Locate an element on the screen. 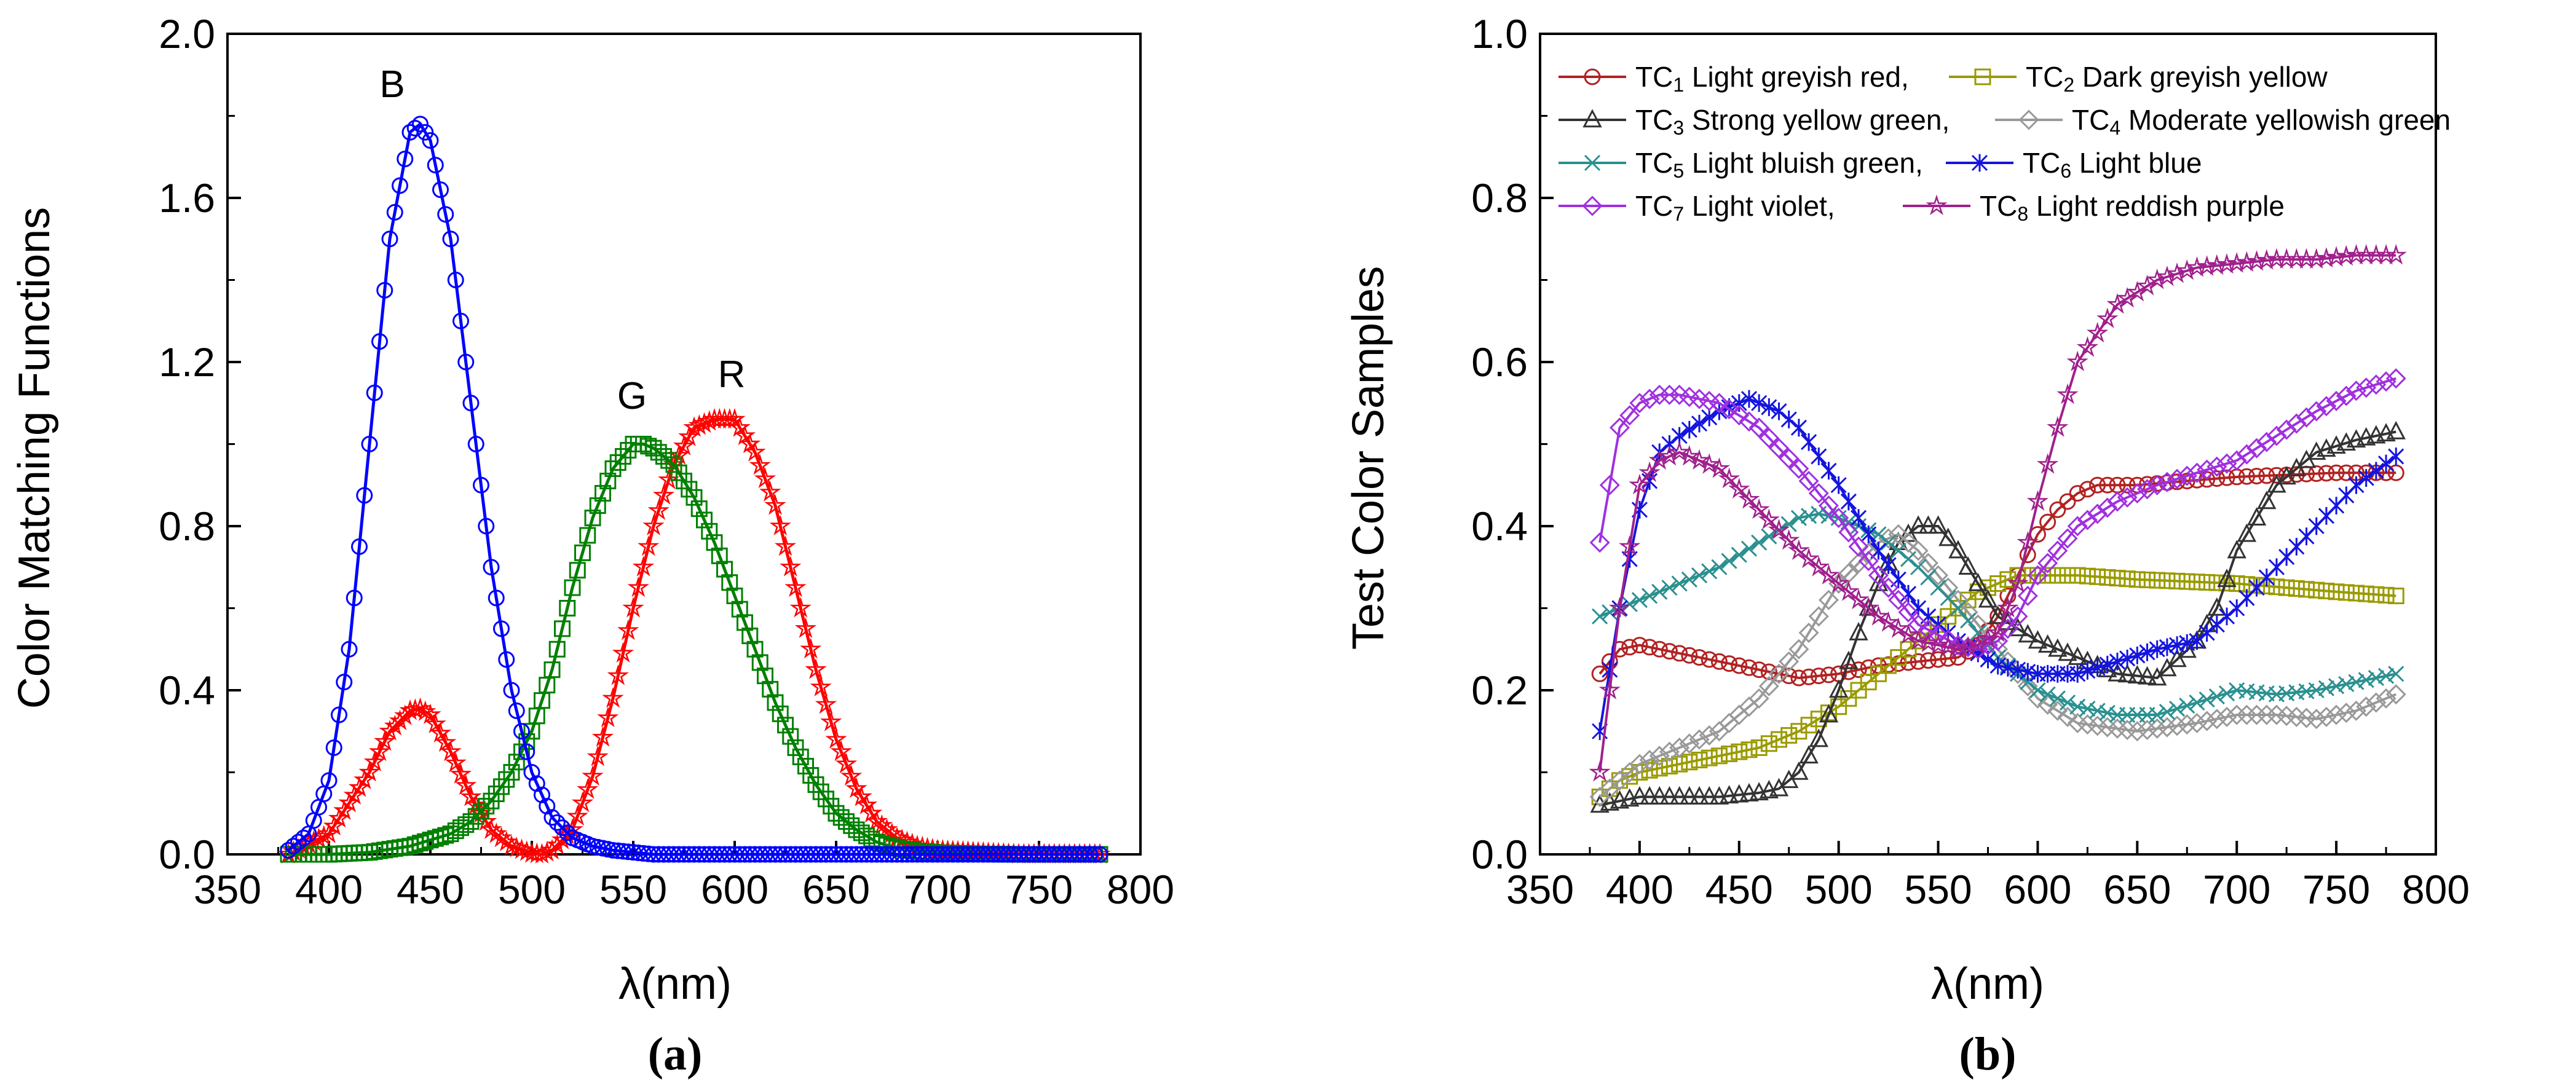 This screenshot has height=1091, width=2576. panel-b-ytick-label: 0.6 is located at coordinates (1499, 362).